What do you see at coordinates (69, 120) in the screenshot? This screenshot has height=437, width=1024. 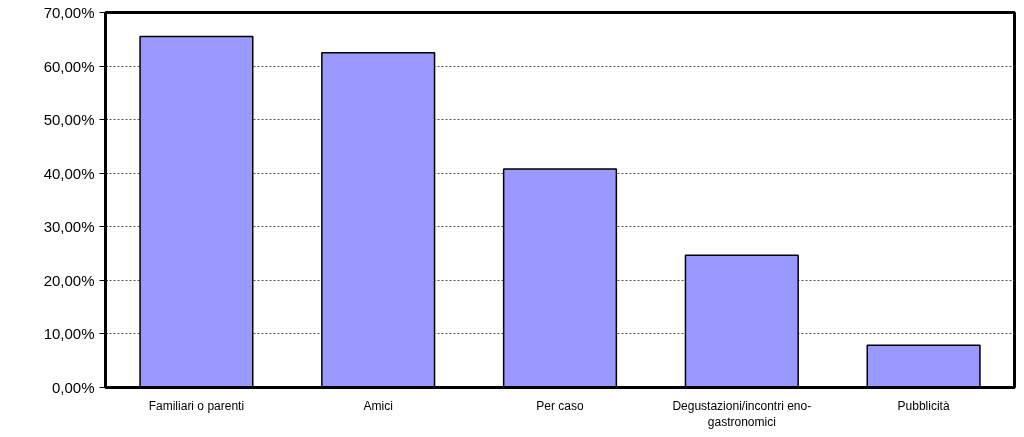 I see `y-tick-label: 50,00%` at bounding box center [69, 120].